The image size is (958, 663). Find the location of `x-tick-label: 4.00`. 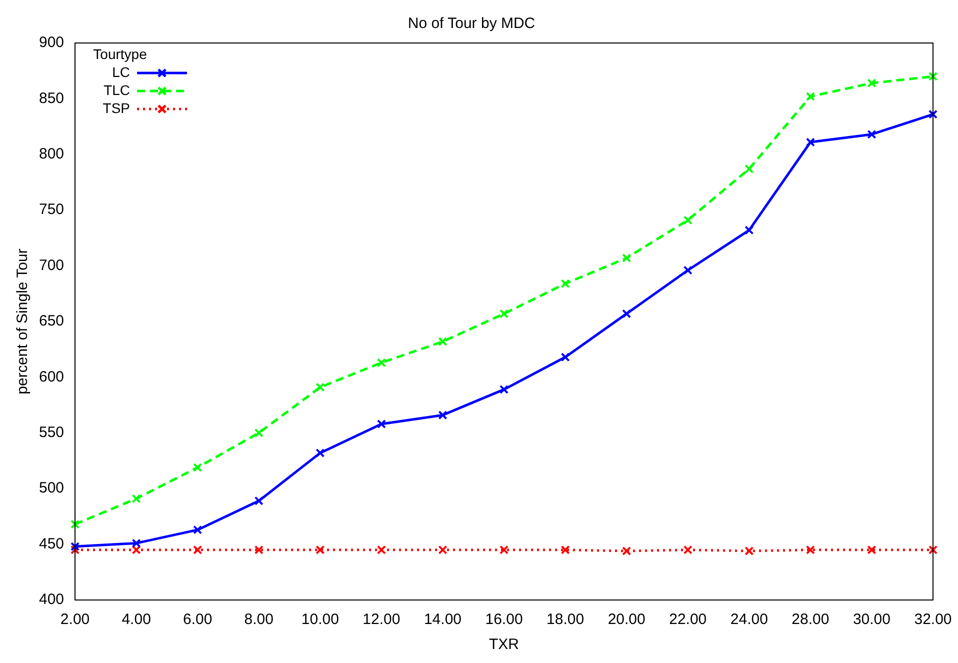

x-tick-label: 4.00 is located at coordinates (136, 619).